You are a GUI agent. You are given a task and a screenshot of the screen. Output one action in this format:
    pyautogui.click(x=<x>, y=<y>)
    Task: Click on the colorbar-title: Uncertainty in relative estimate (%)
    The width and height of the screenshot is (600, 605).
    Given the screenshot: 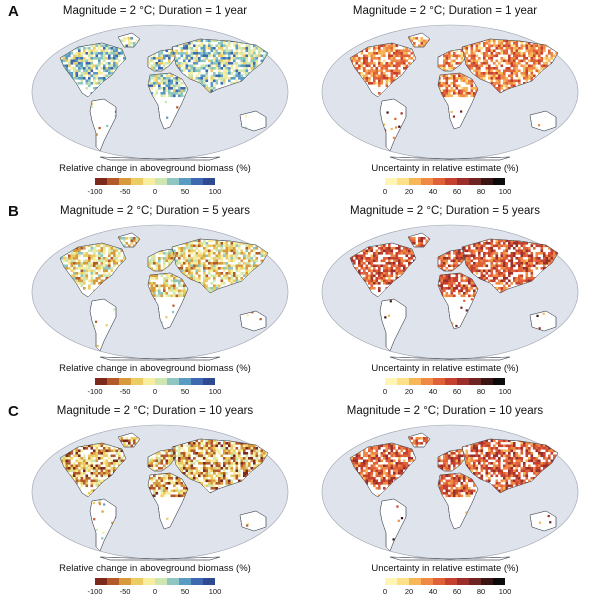 What is the action you would take?
    pyautogui.click(x=445, y=368)
    